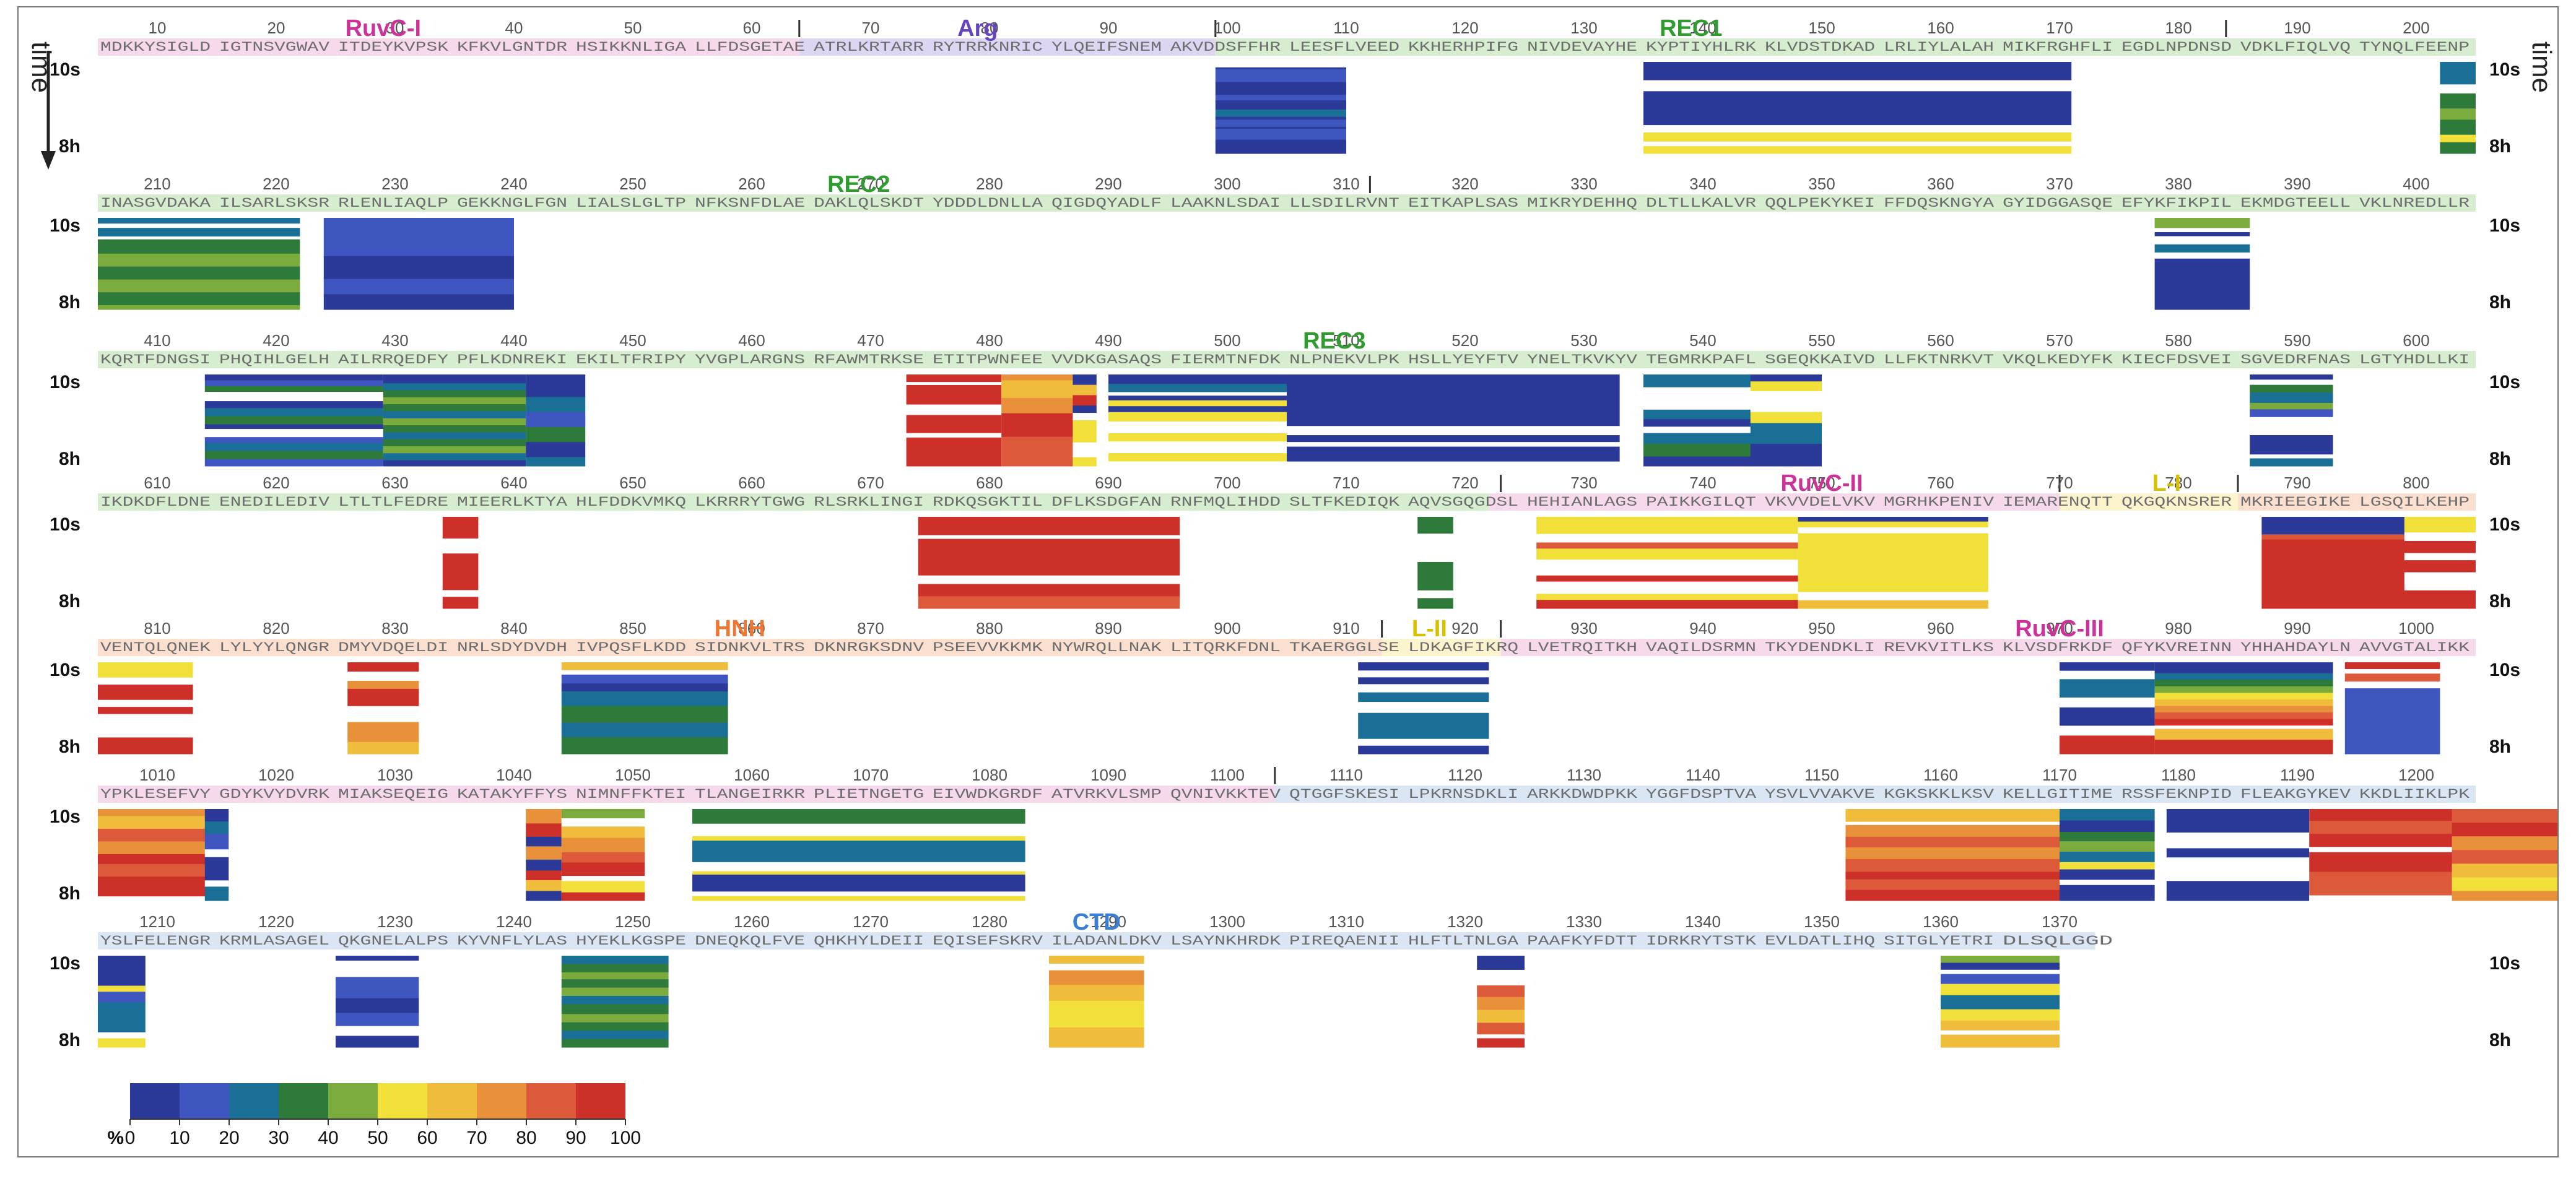 The width and height of the screenshot is (2576, 1181). I want to click on residue-tick-label: 1050, so click(633, 775).